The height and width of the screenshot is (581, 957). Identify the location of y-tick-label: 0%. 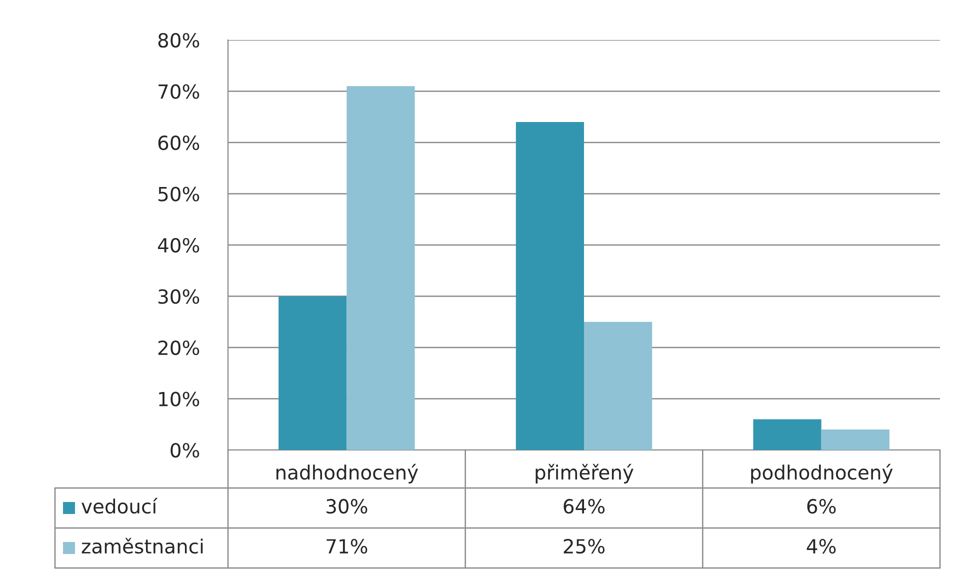
(185, 450).